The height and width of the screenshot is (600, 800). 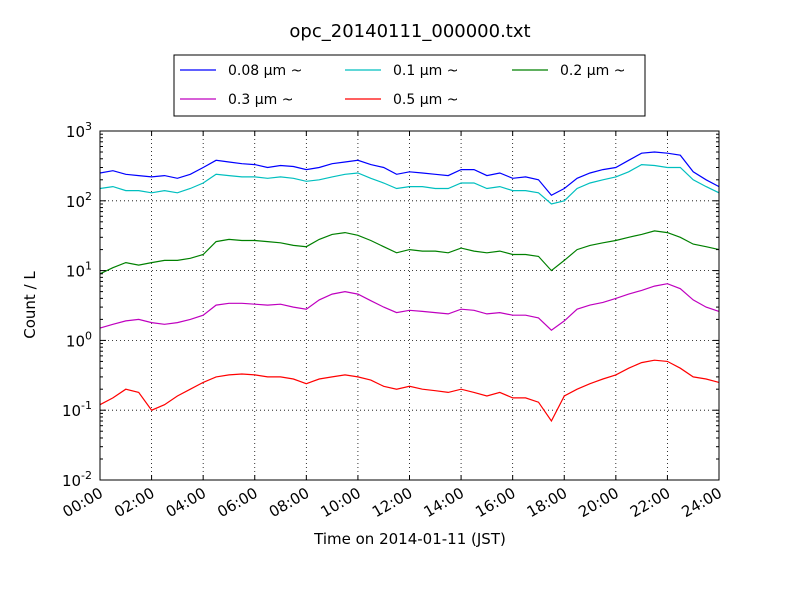 I want to click on chart-title: opc_20140111_000000.txt, so click(x=409, y=31).